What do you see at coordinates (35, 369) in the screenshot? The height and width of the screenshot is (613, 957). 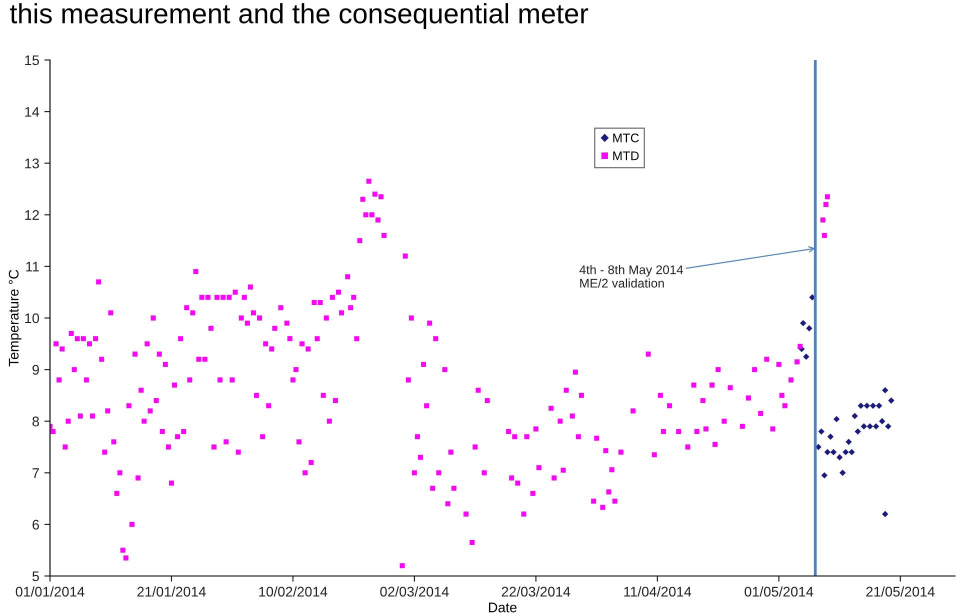 I see `y-tick-label: 9` at bounding box center [35, 369].